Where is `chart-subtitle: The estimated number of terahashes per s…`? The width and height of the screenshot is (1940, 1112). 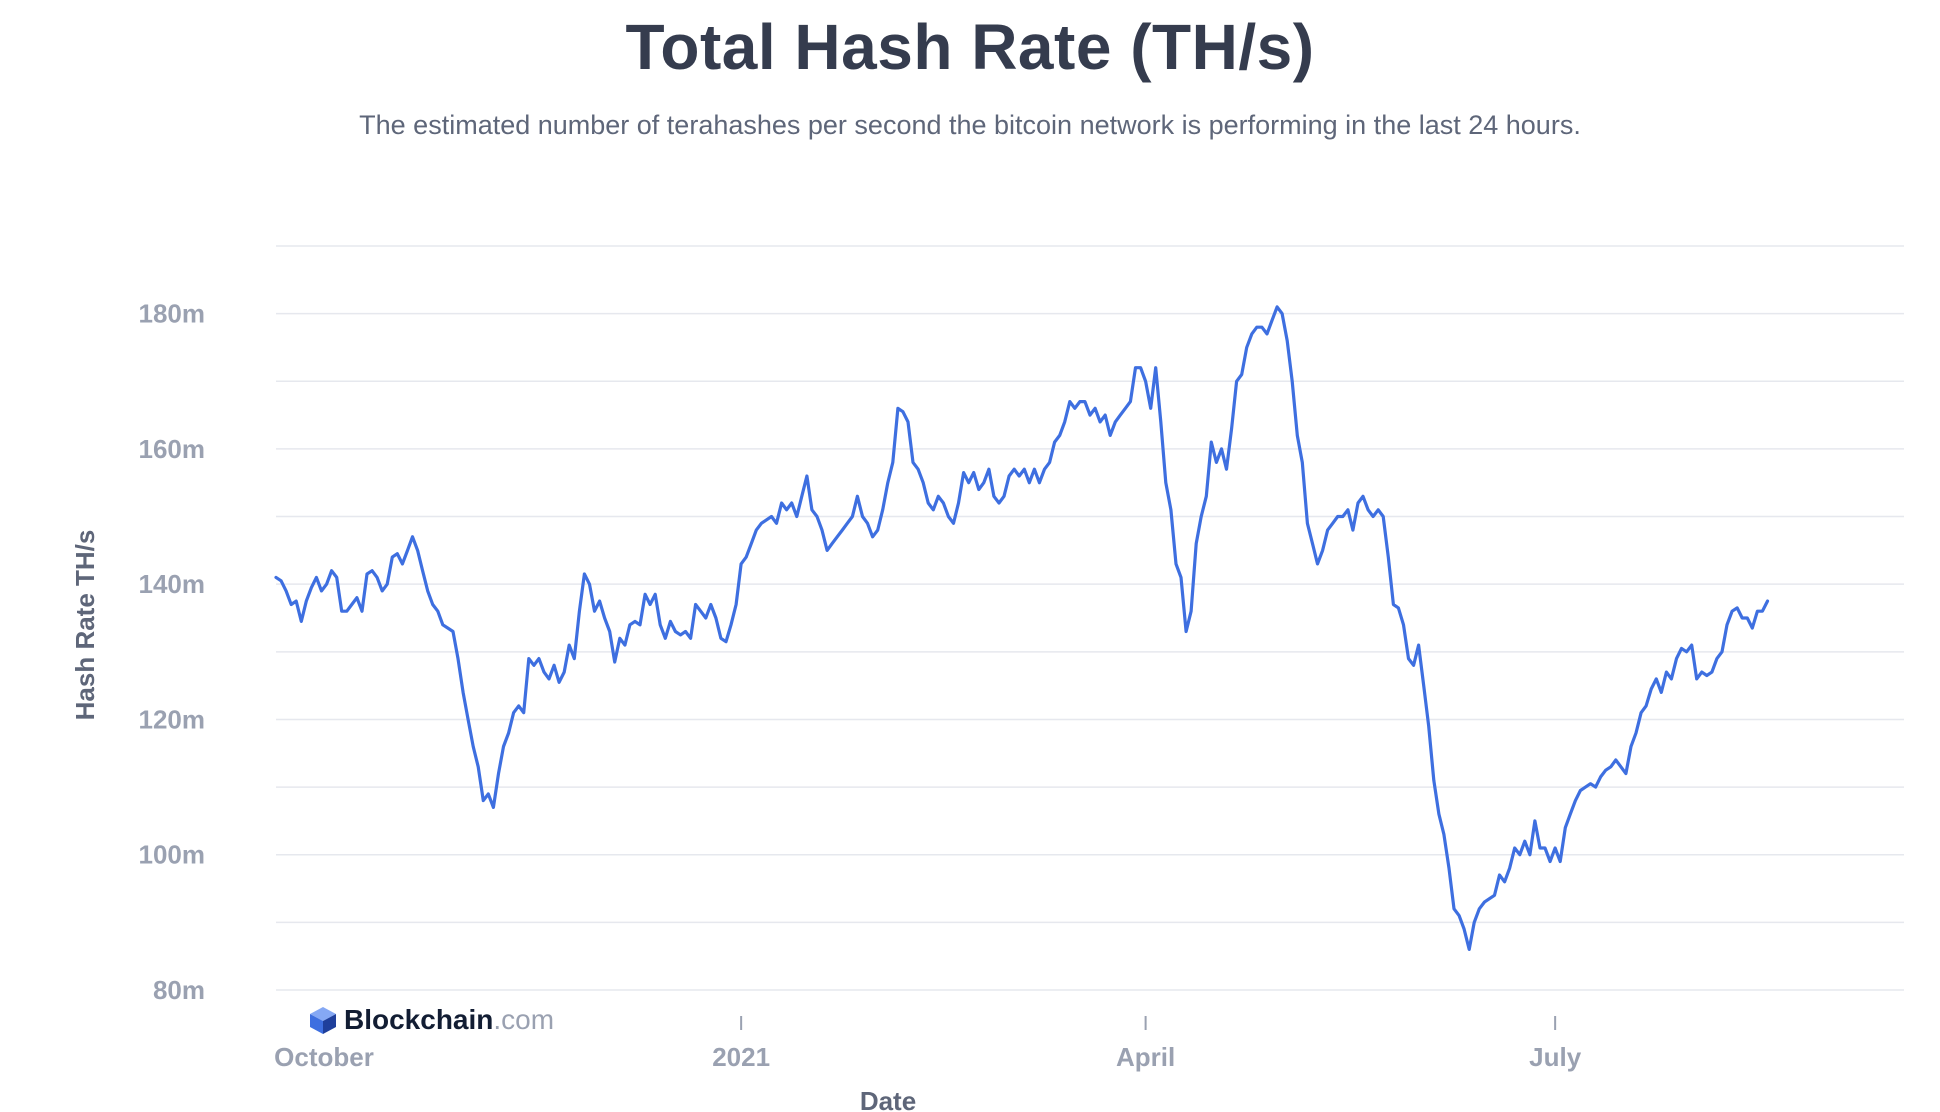 chart-subtitle: The estimated number of terahashes per s… is located at coordinates (970, 125).